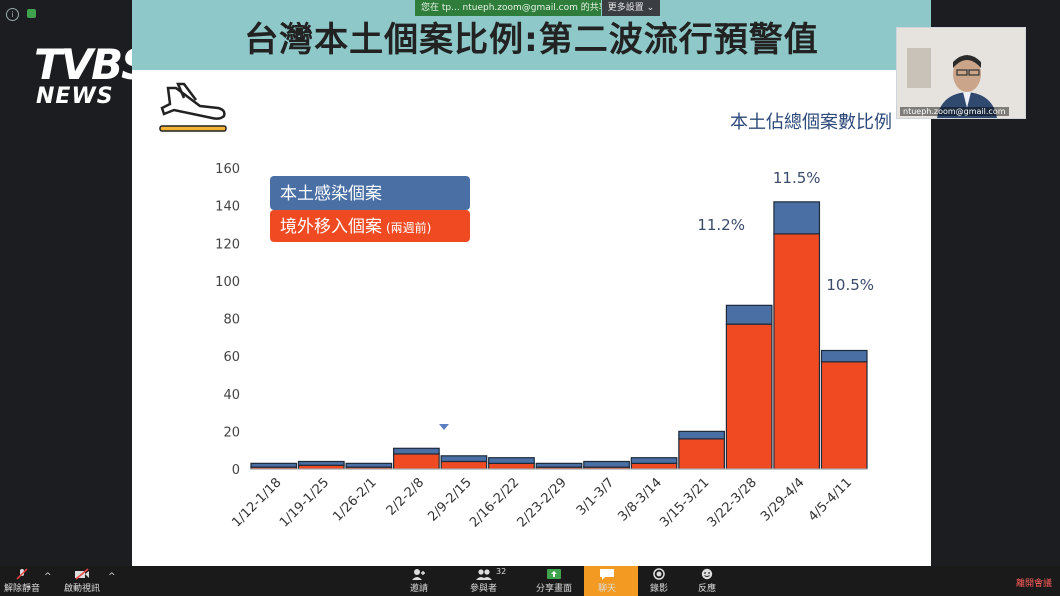 The width and height of the screenshot is (1060, 596). Describe the element at coordinates (707, 581) in the screenshot. I see `reactions-button: 反應` at that location.